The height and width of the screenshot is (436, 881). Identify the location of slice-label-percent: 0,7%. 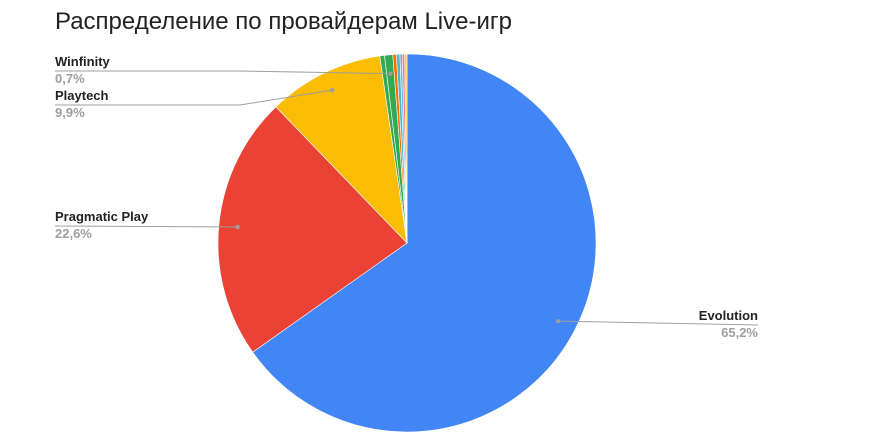
(70, 78).